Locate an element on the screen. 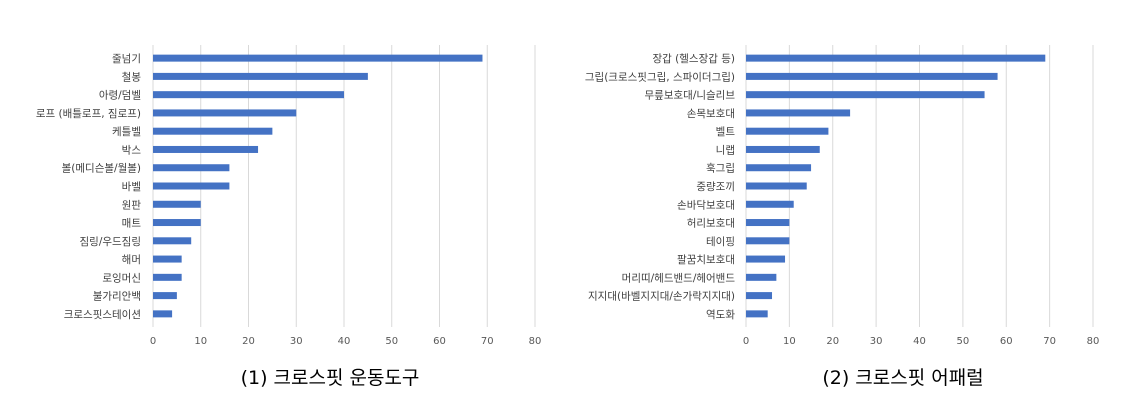 The width and height of the screenshot is (1133, 415). category-label: 니랩 is located at coordinates (725, 150).